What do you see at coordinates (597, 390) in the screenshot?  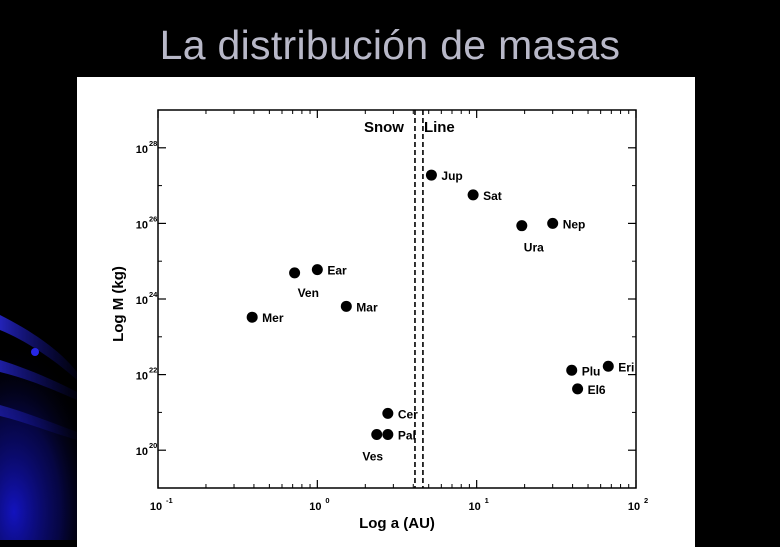 I see `point-label-el6: El6` at bounding box center [597, 390].